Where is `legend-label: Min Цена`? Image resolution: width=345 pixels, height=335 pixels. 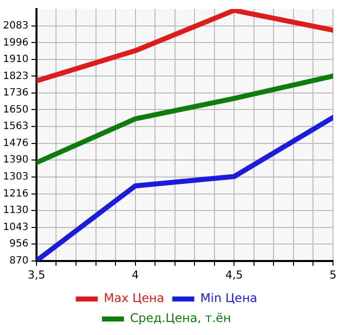
legend-label: Min Цена is located at coordinates (229, 298).